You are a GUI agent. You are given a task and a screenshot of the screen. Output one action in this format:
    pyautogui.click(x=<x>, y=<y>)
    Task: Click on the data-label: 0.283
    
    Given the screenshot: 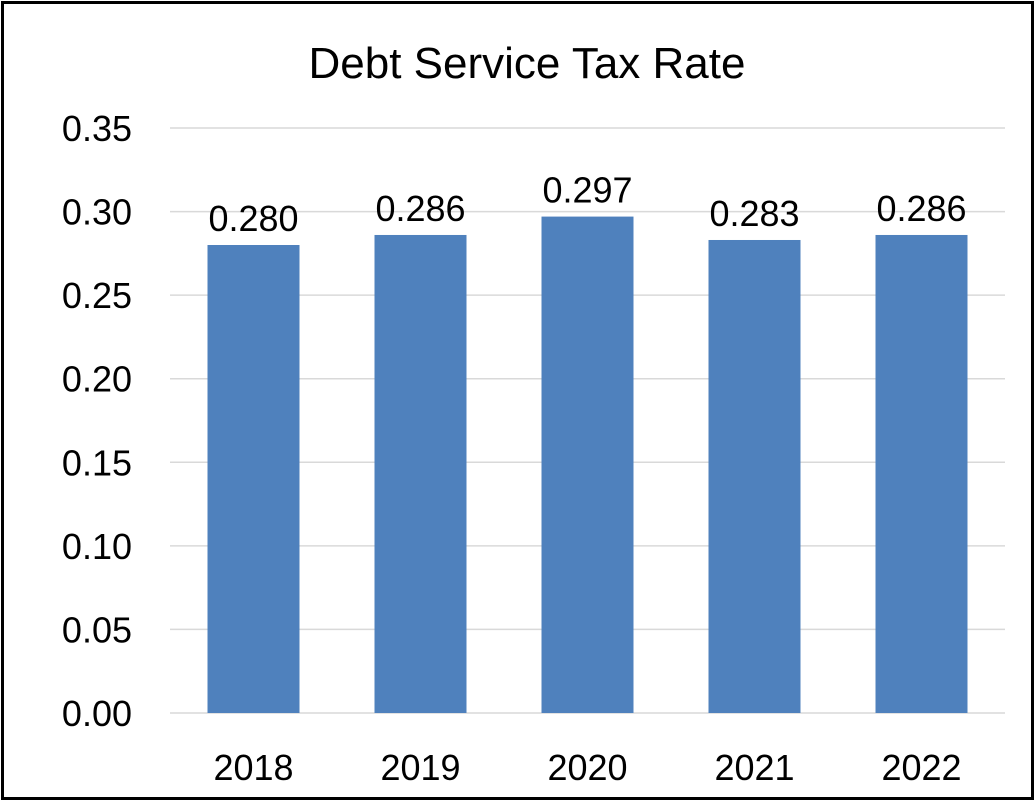 What is the action you would take?
    pyautogui.click(x=754, y=213)
    